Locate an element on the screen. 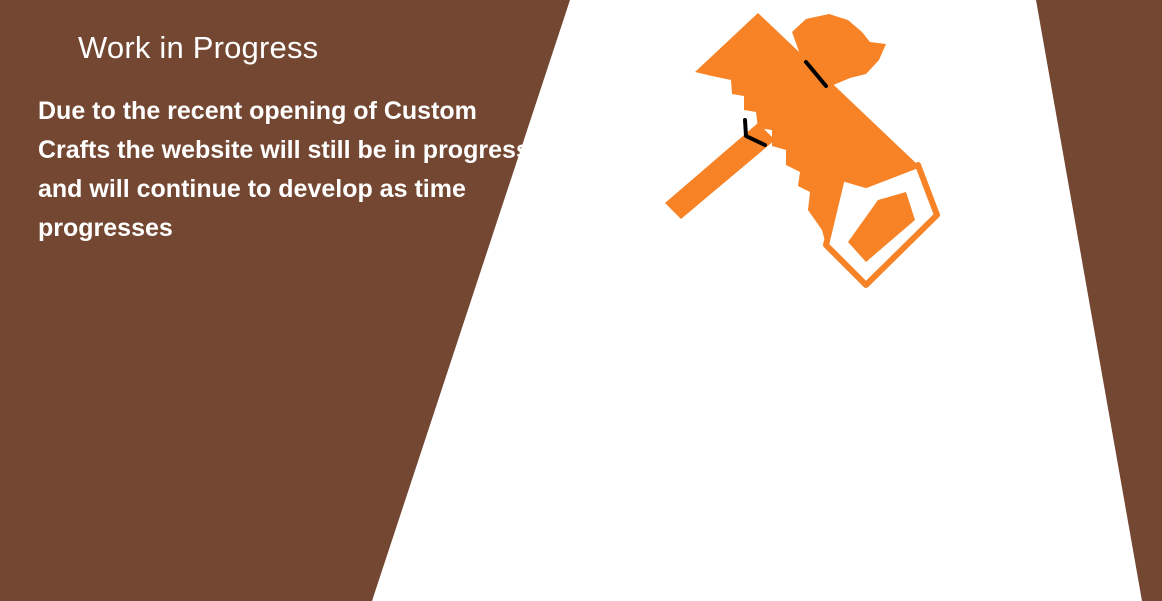 The image size is (1162, 601). hammer-detail-stroke is located at coordinates (816, 74).